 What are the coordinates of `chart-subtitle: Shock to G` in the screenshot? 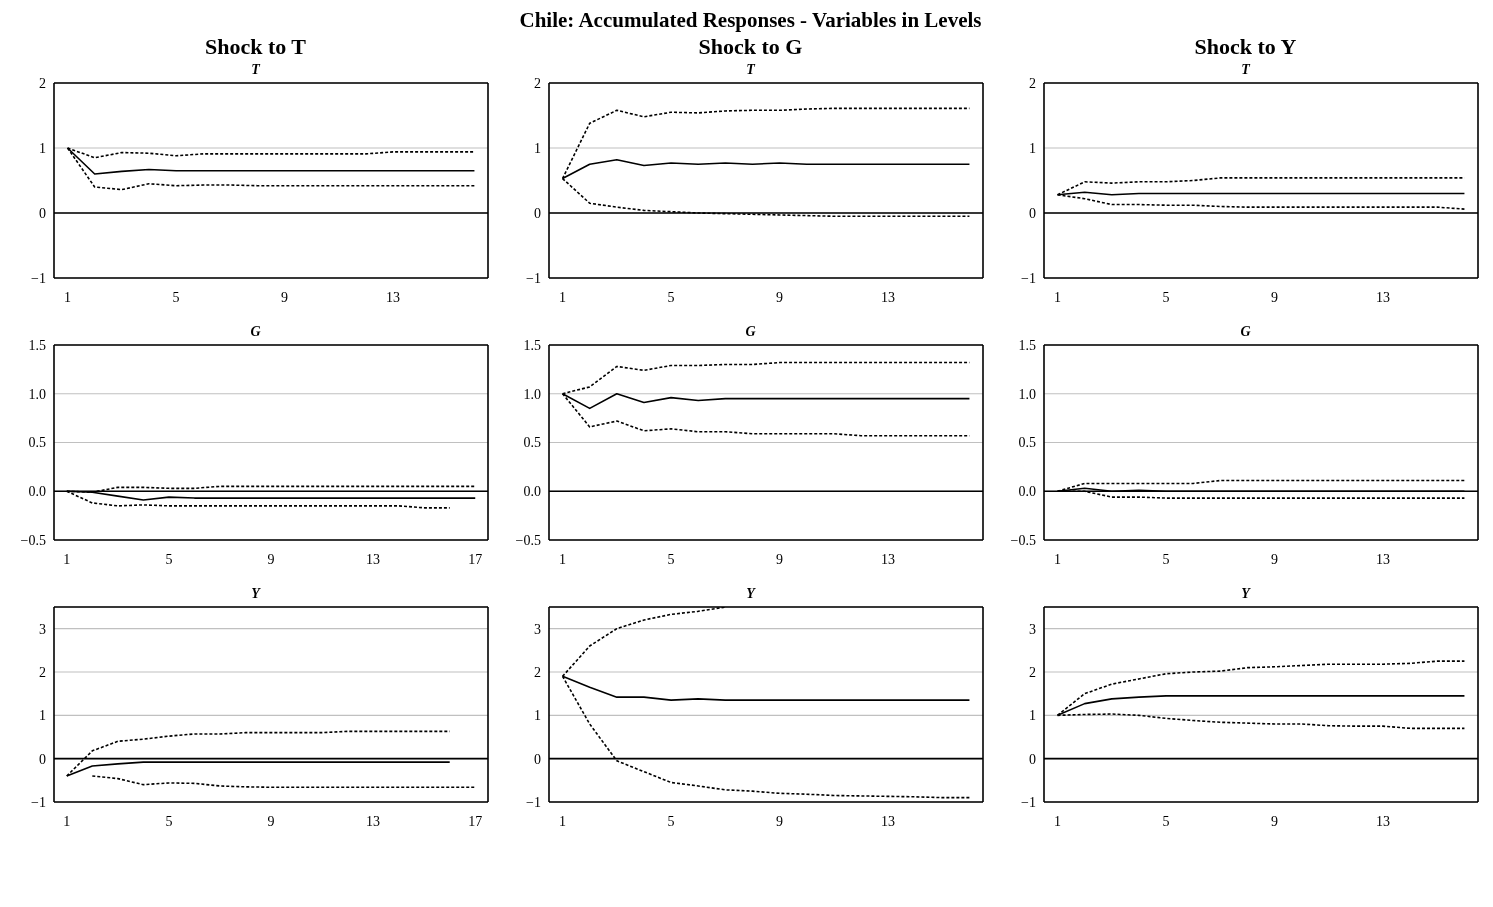 It's located at (750, 47).